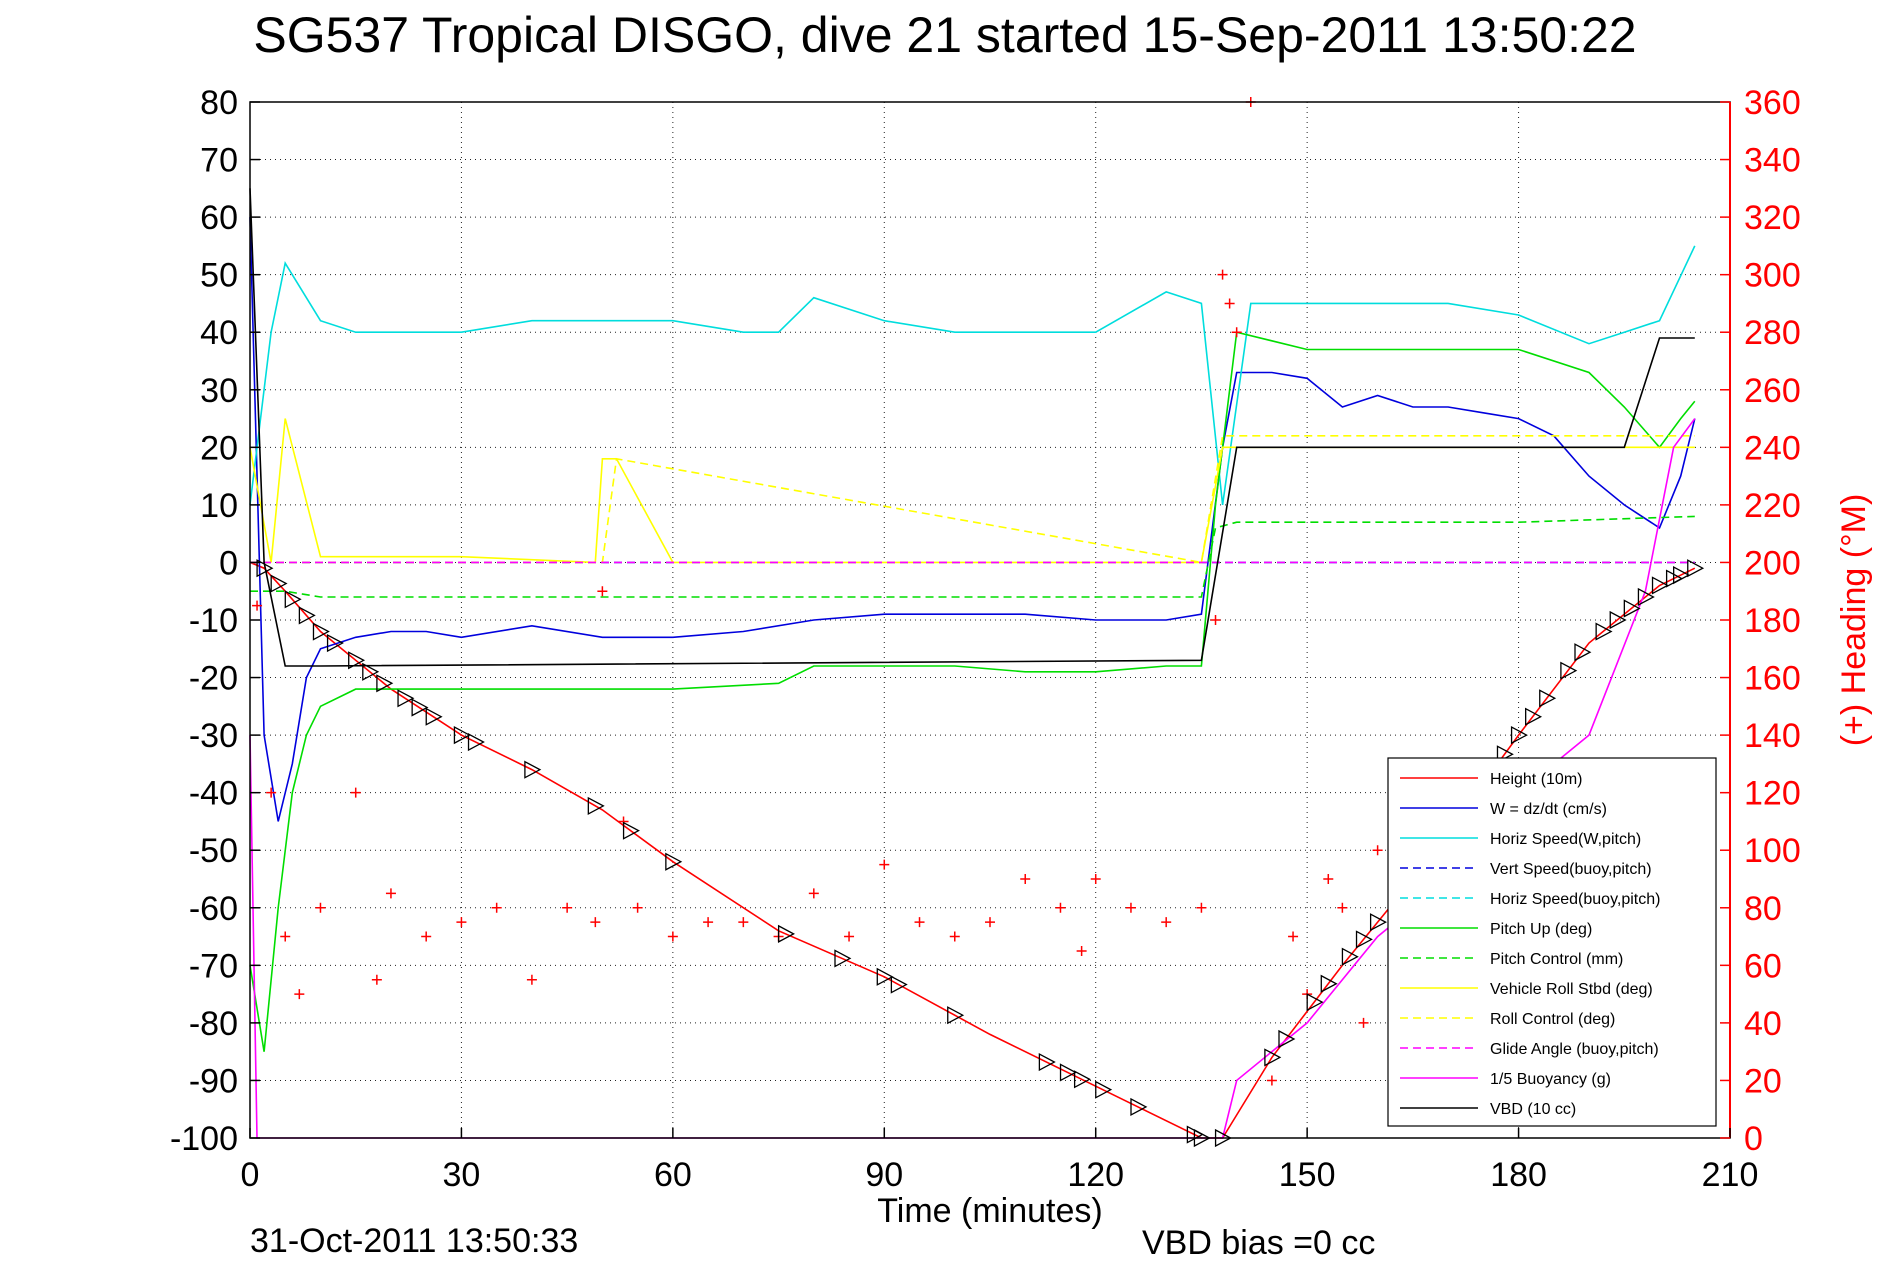 The width and height of the screenshot is (1891, 1262). I want to click on y-tick-label: 10, so click(219, 506).